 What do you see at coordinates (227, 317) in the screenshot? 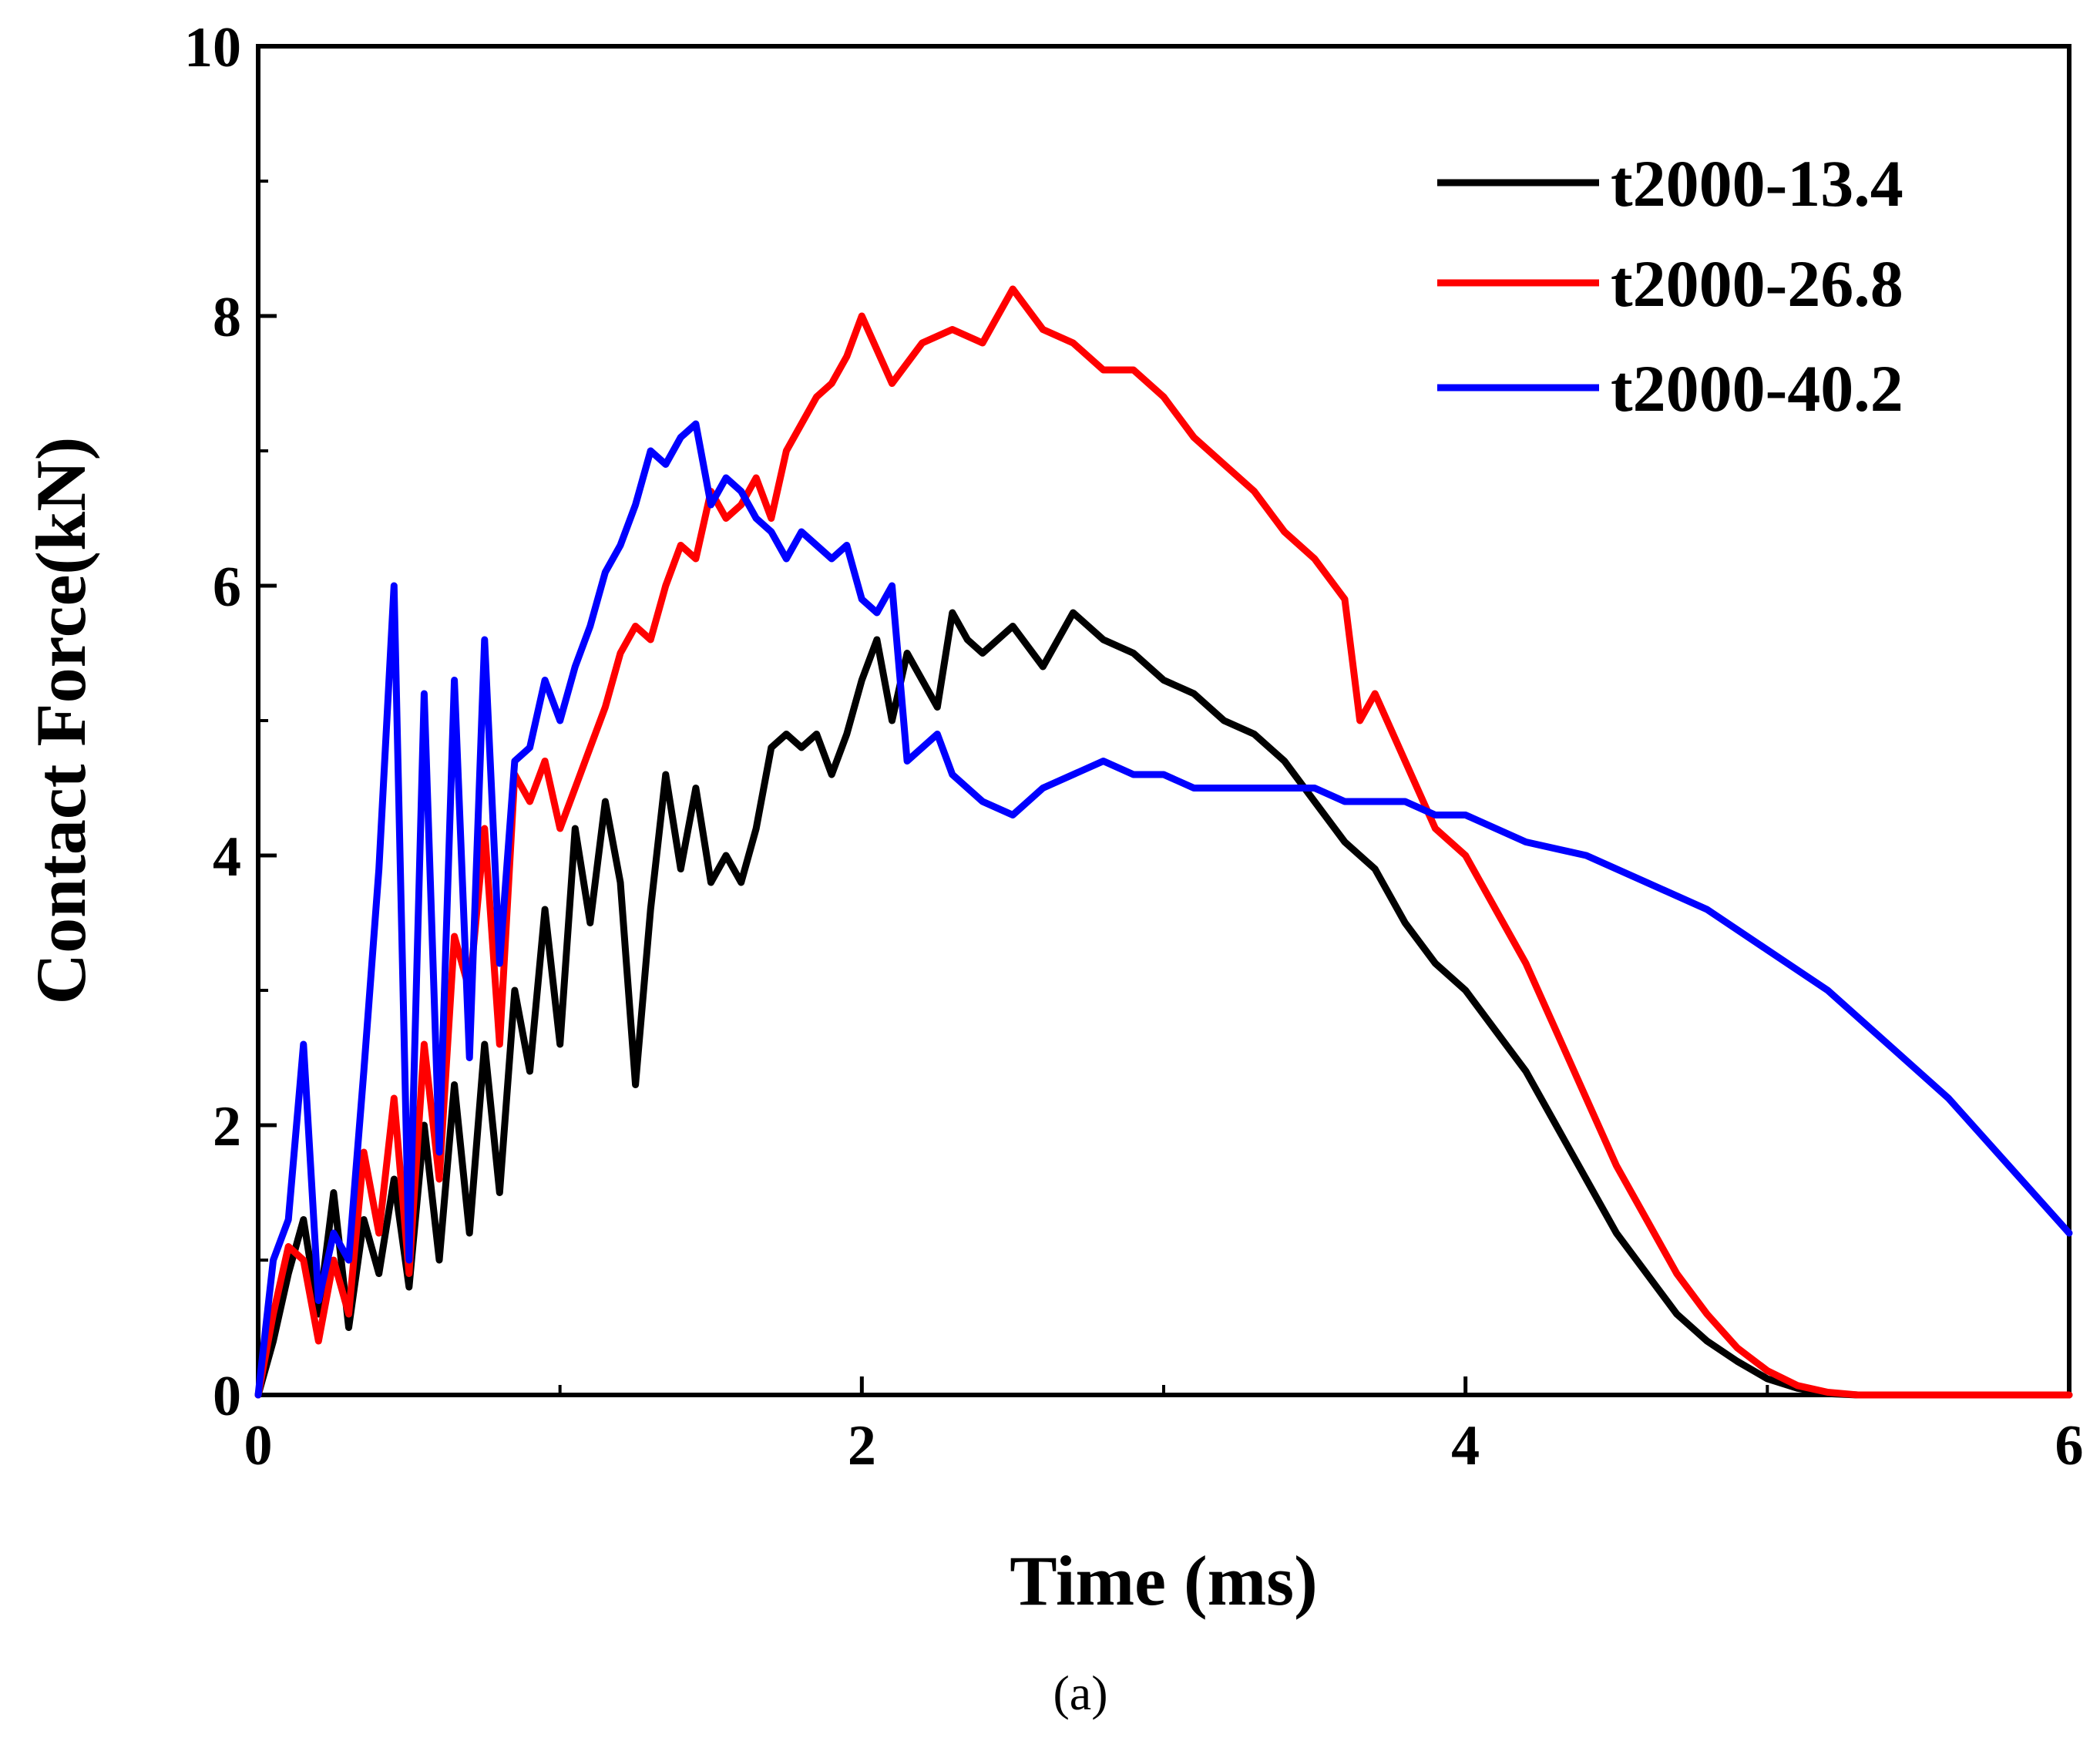
I see `y-tick-label: 8` at bounding box center [227, 317].